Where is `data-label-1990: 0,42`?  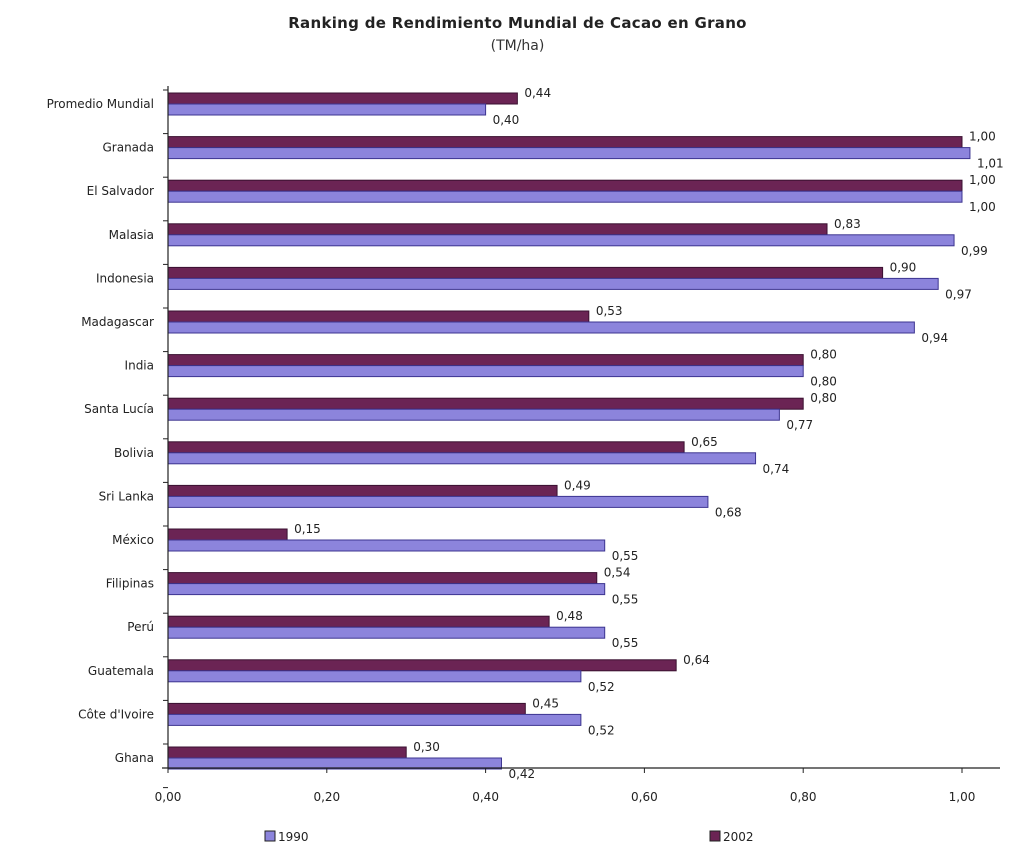
data-label-1990: 0,42 is located at coordinates (521, 774).